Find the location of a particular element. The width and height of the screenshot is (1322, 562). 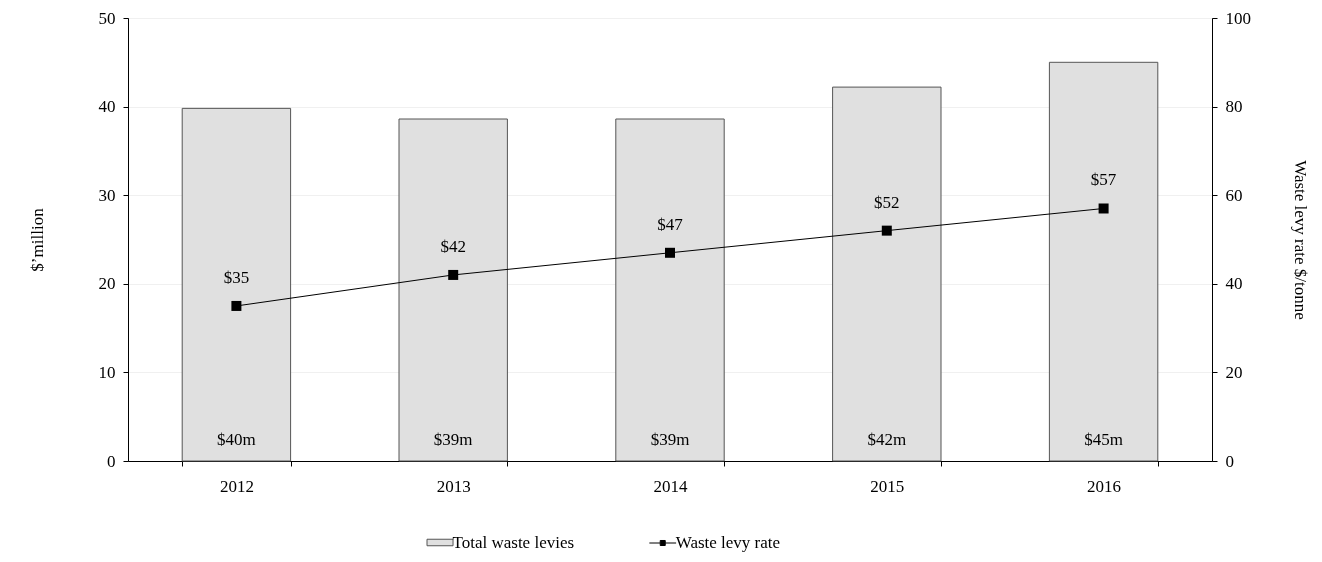

data-label: $45m is located at coordinates (1103, 439).